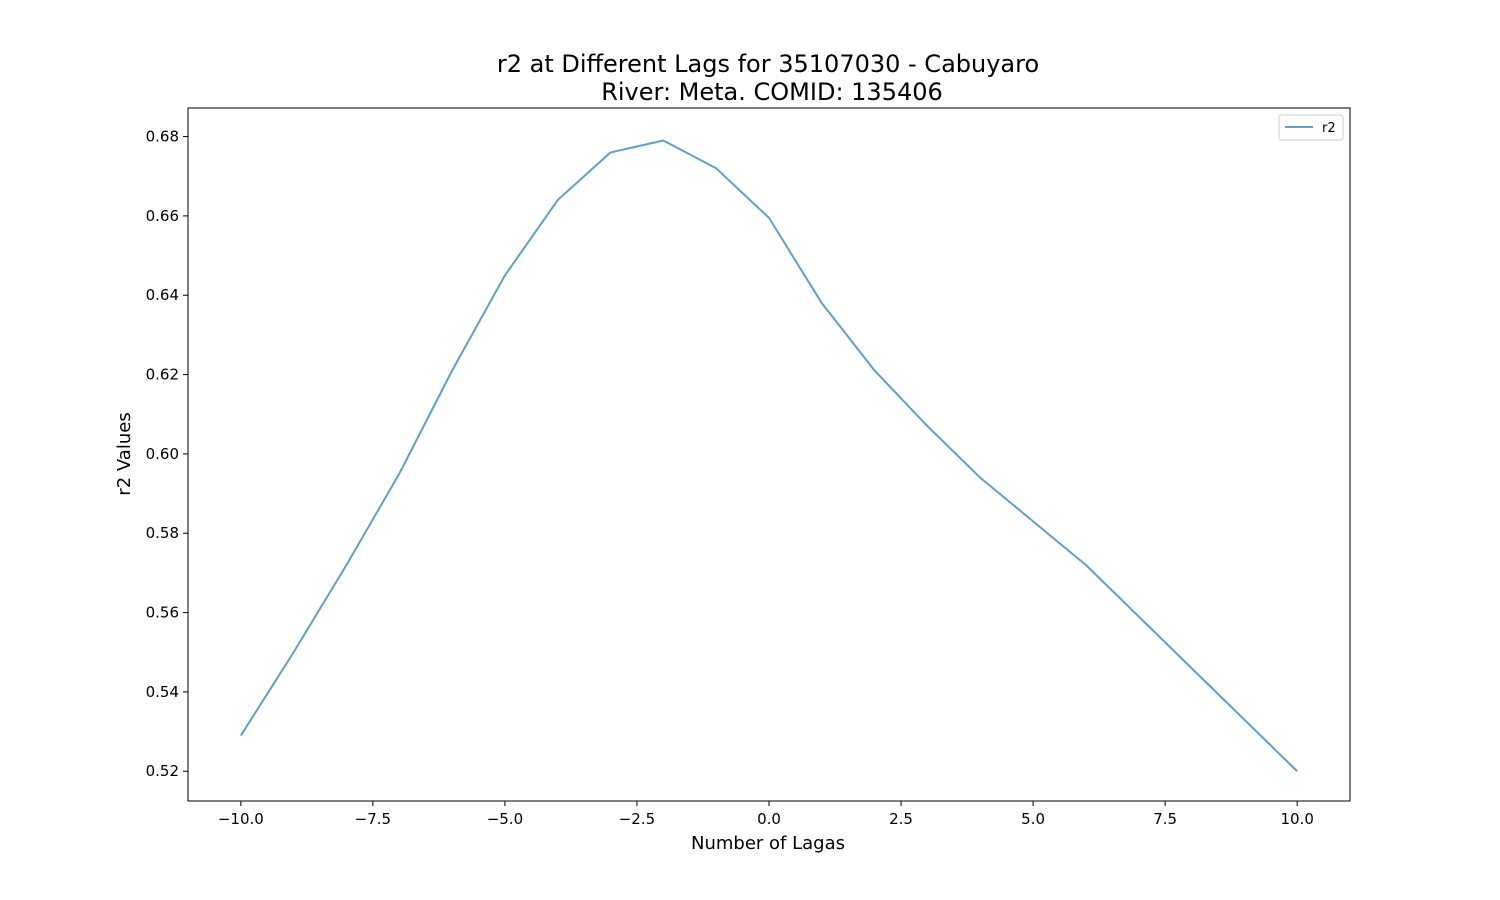 This screenshot has width=1500, height=900. I want to click on x-tick-label: 10.0, so click(1296, 819).